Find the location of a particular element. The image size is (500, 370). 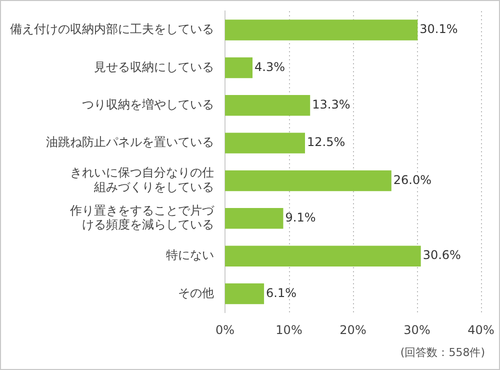

y-tick-label: きれいに保つ自分なりの仕組みづくりをしている is located at coordinates (142, 180).